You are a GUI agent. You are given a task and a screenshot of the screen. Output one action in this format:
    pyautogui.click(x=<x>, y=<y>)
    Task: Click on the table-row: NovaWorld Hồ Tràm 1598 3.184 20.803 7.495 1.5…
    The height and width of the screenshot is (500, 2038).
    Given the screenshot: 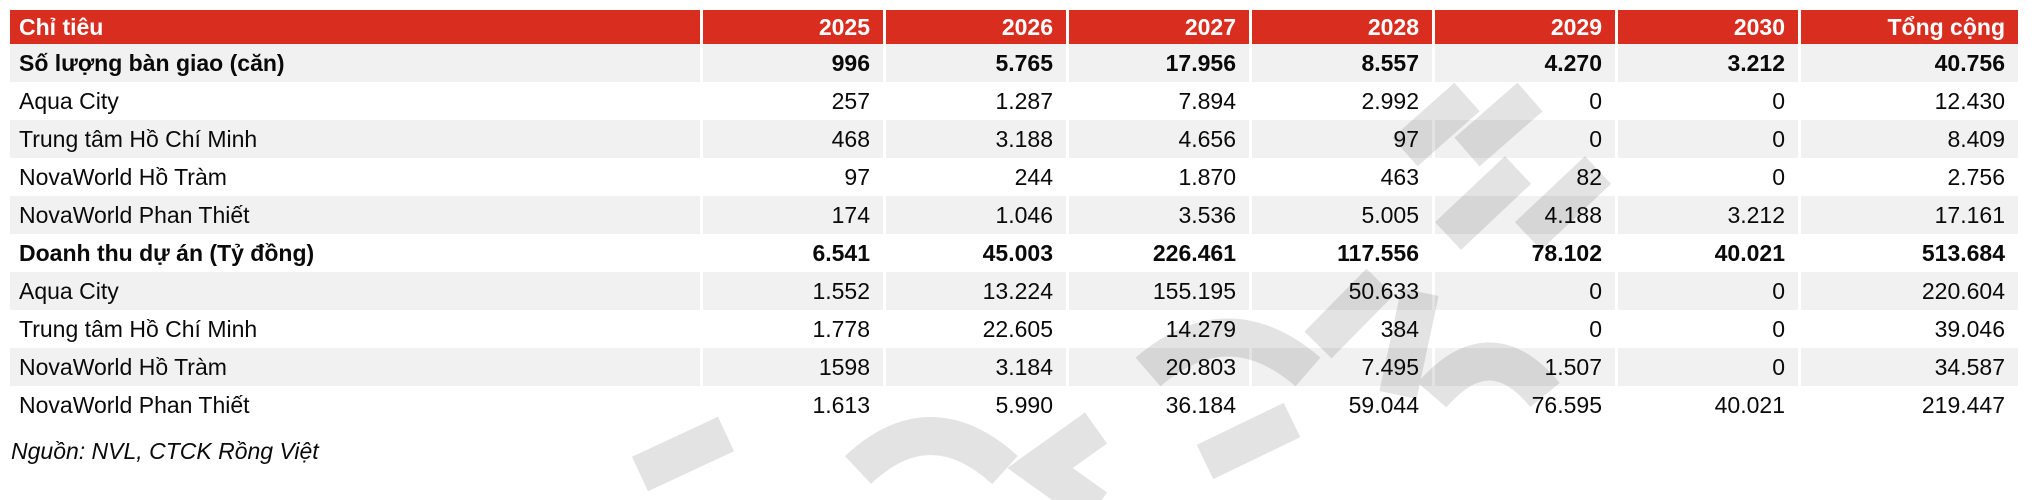 What is the action you would take?
    pyautogui.click(x=1014, y=367)
    